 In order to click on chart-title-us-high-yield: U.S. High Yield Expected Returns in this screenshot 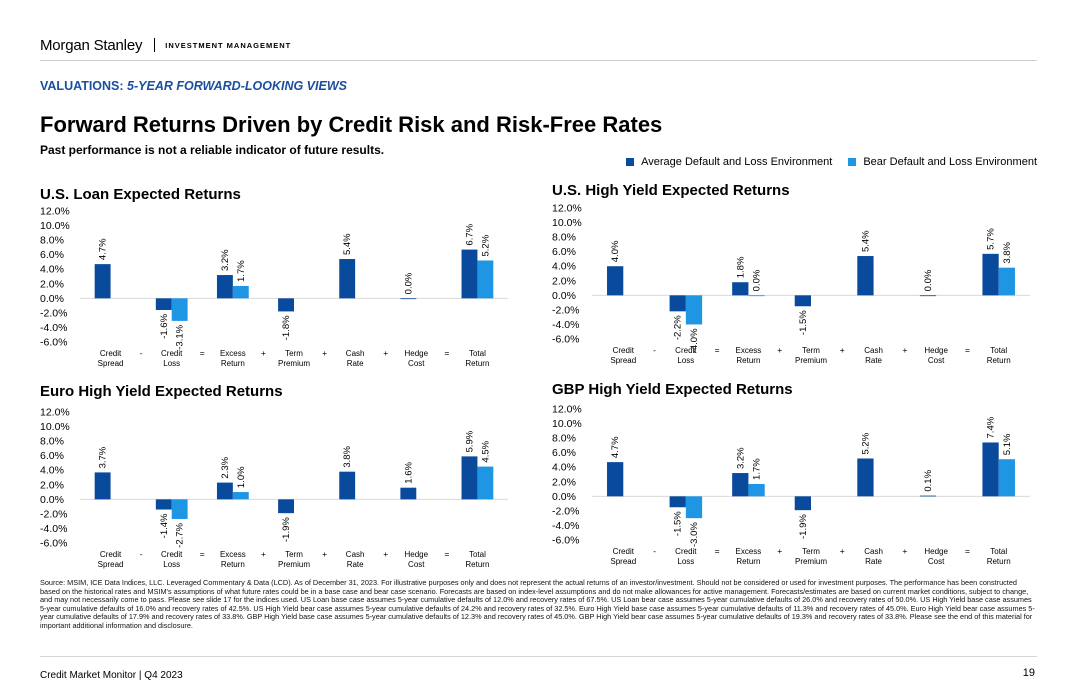, I will do `click(671, 190)`.